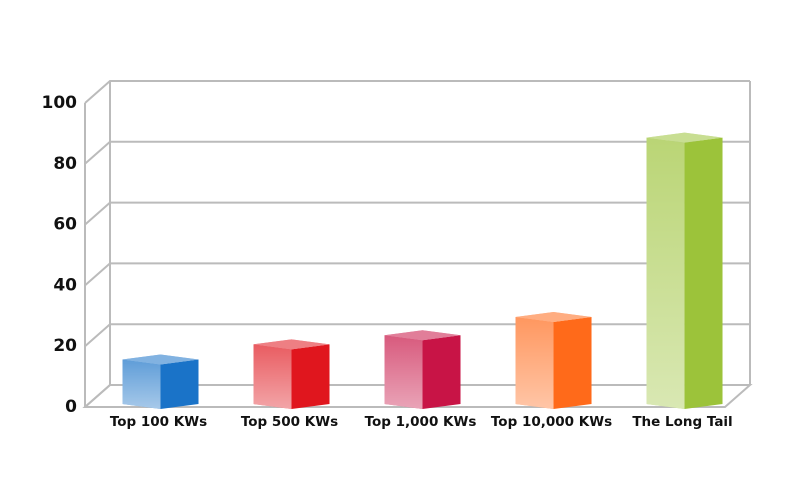 The width and height of the screenshot is (800, 504). Describe the element at coordinates (65, 285) in the screenshot. I see `y-tick-label: 40` at that location.